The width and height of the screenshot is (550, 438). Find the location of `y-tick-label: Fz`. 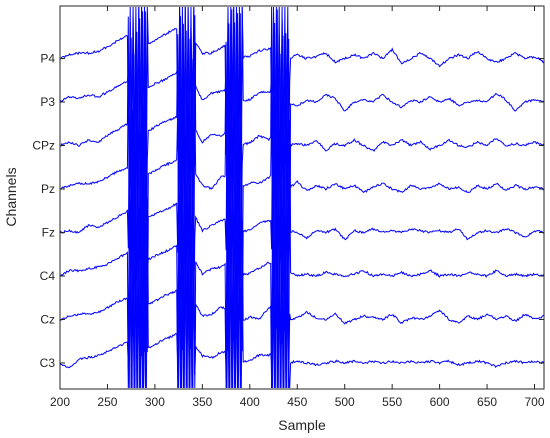

y-tick-label: Fz is located at coordinates (48, 233).